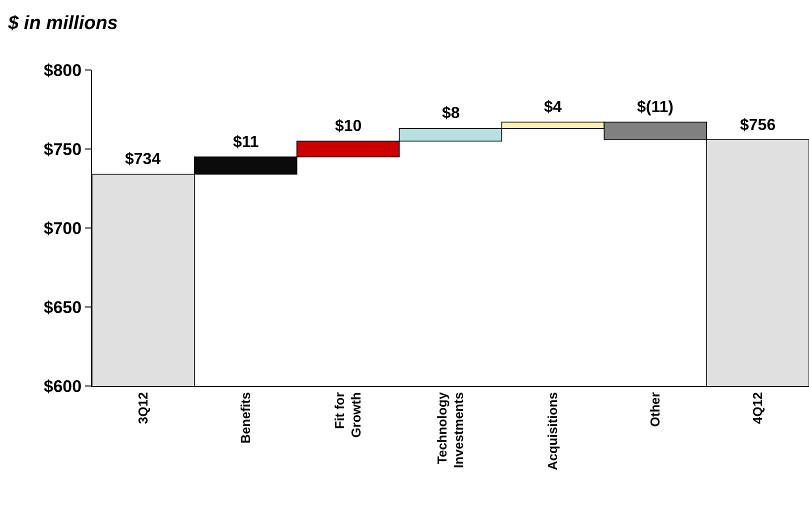  Describe the element at coordinates (143, 159) in the screenshot. I see `data-label: $734` at that location.